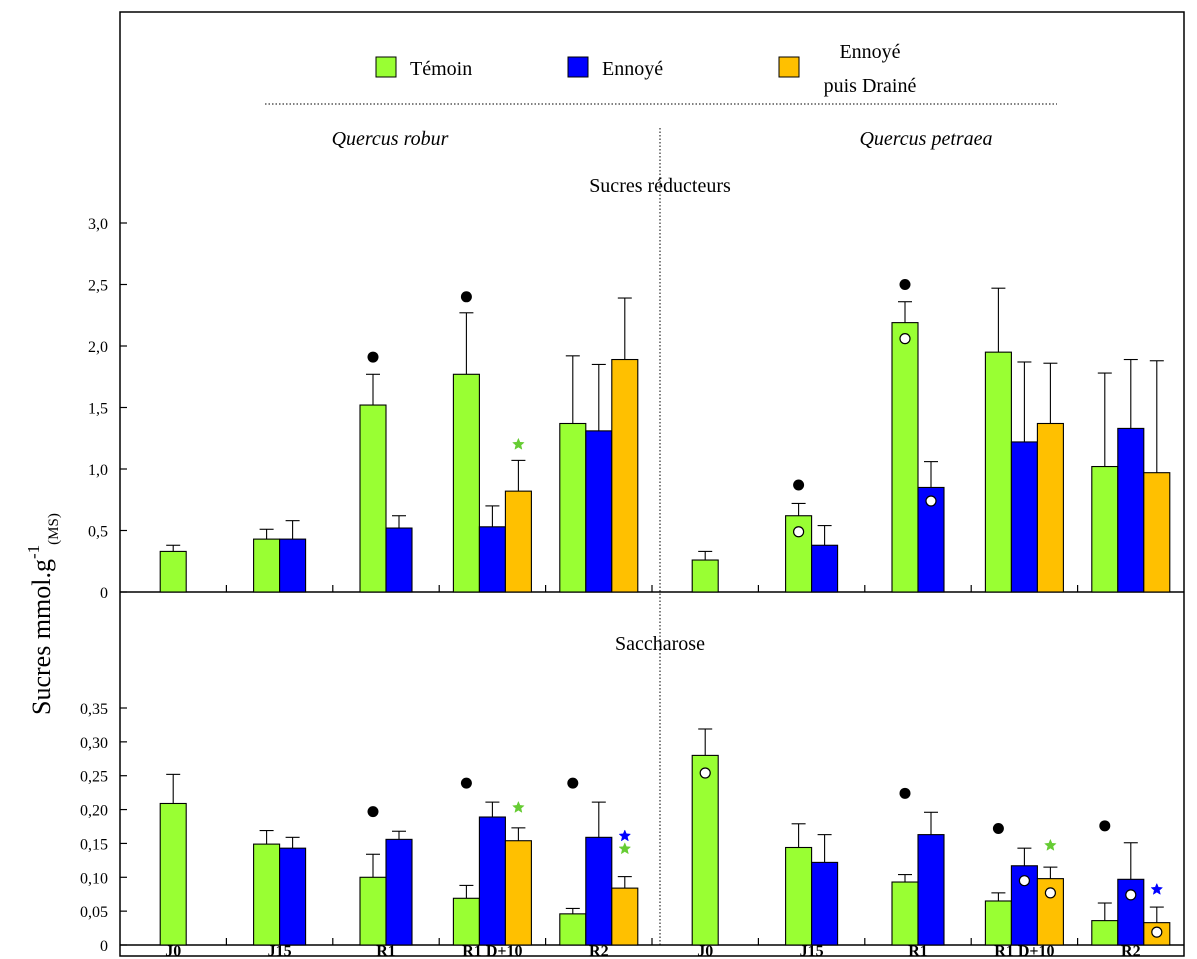 Image resolution: width=1197 pixels, height=959 pixels. I want to click on y-tick-label: 0,05, so click(94, 912).